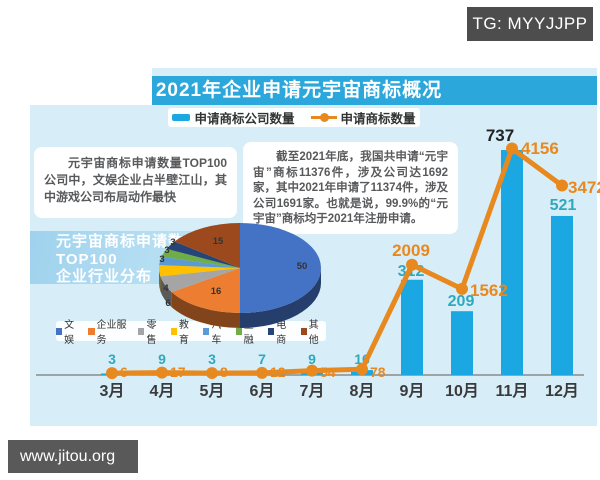 The width and height of the screenshot is (600, 480). Describe the element at coordinates (244, 119) in the screenshot. I see `legend-company-label: 申请商标公司数量` at that location.